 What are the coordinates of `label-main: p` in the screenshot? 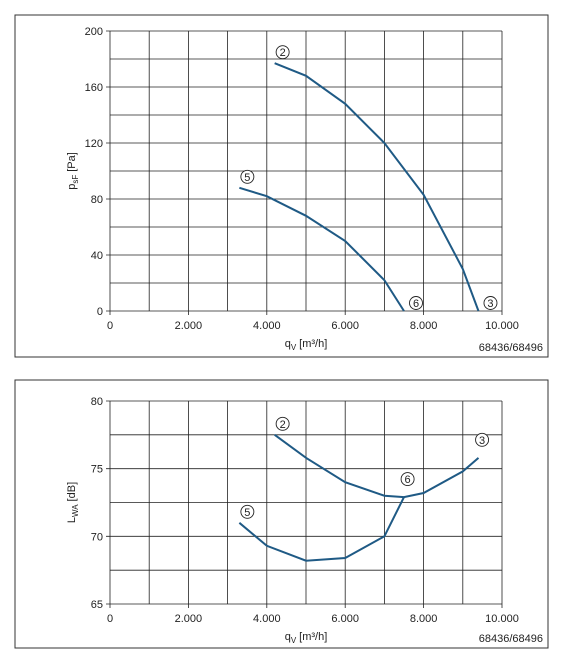 It's located at (72, 187).